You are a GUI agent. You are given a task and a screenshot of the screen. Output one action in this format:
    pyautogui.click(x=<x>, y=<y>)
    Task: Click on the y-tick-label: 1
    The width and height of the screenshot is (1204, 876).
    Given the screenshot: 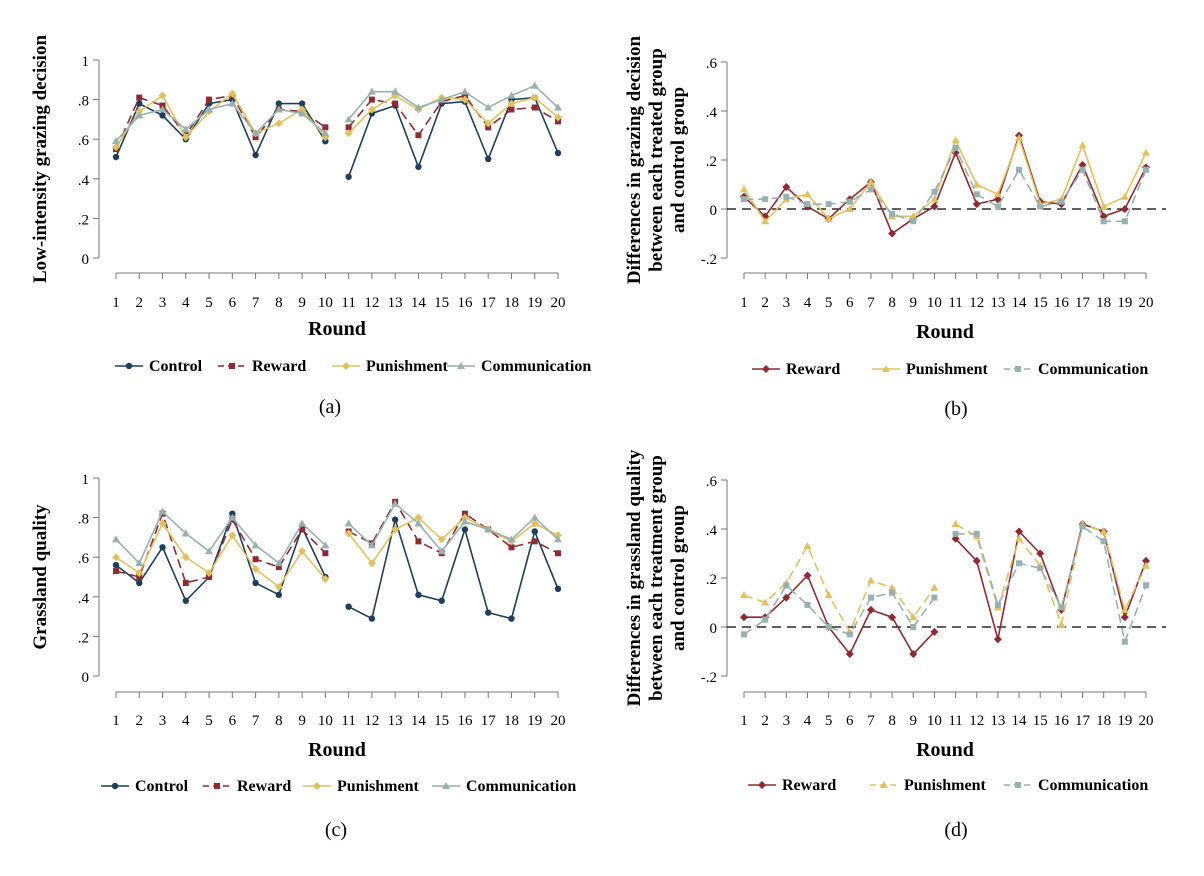 What is the action you would take?
    pyautogui.click(x=86, y=480)
    